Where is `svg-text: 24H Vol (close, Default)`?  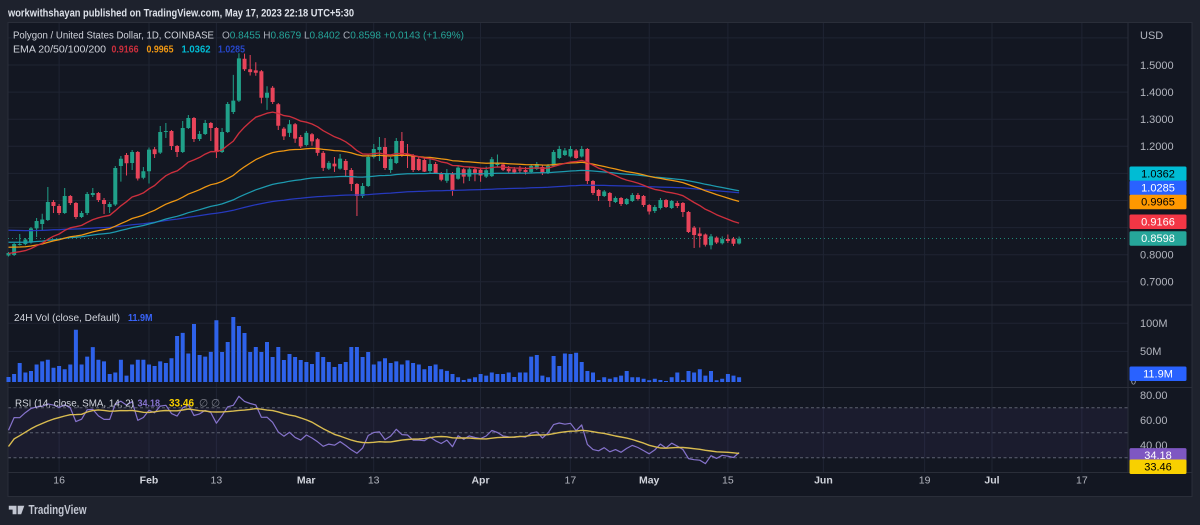
svg-text: 24H Vol (close, Default) is located at coordinates (67, 318).